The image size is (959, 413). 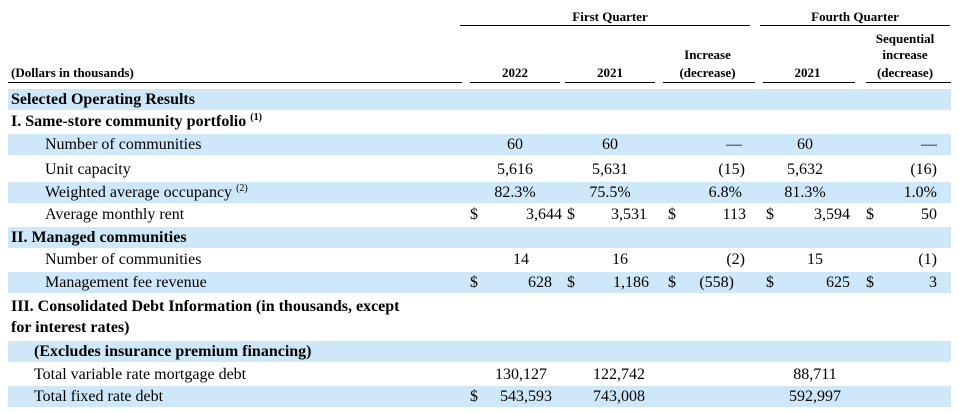 What do you see at coordinates (99, 396) in the screenshot?
I see `row-label-fixed-rate-debt: Total fixed rate debt` at bounding box center [99, 396].